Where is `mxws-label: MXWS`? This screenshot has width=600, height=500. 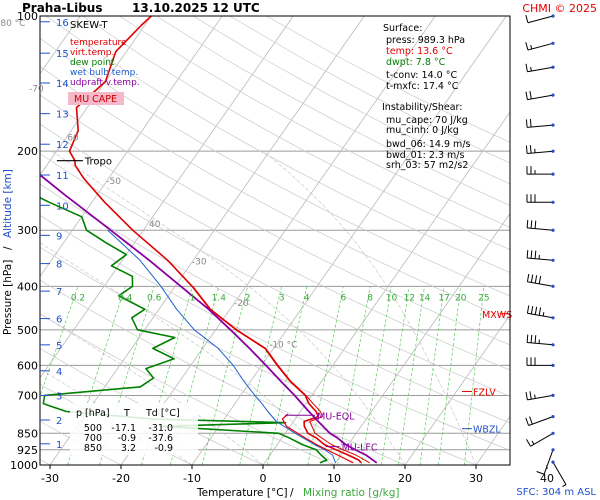 mxws-label: MXWS is located at coordinates (497, 315).